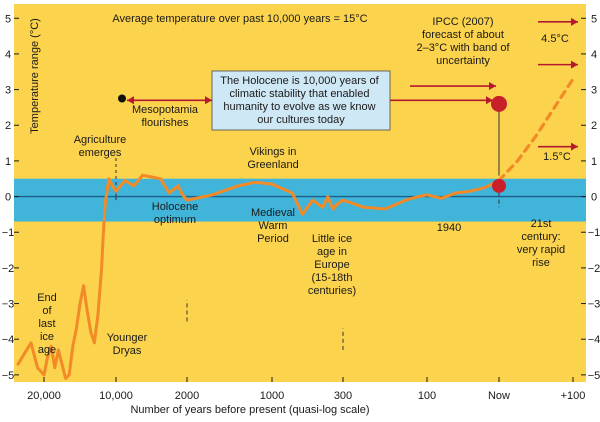 The width and height of the screenshot is (600, 422). I want to click on mesopotamia-arrow, so click(169, 100).